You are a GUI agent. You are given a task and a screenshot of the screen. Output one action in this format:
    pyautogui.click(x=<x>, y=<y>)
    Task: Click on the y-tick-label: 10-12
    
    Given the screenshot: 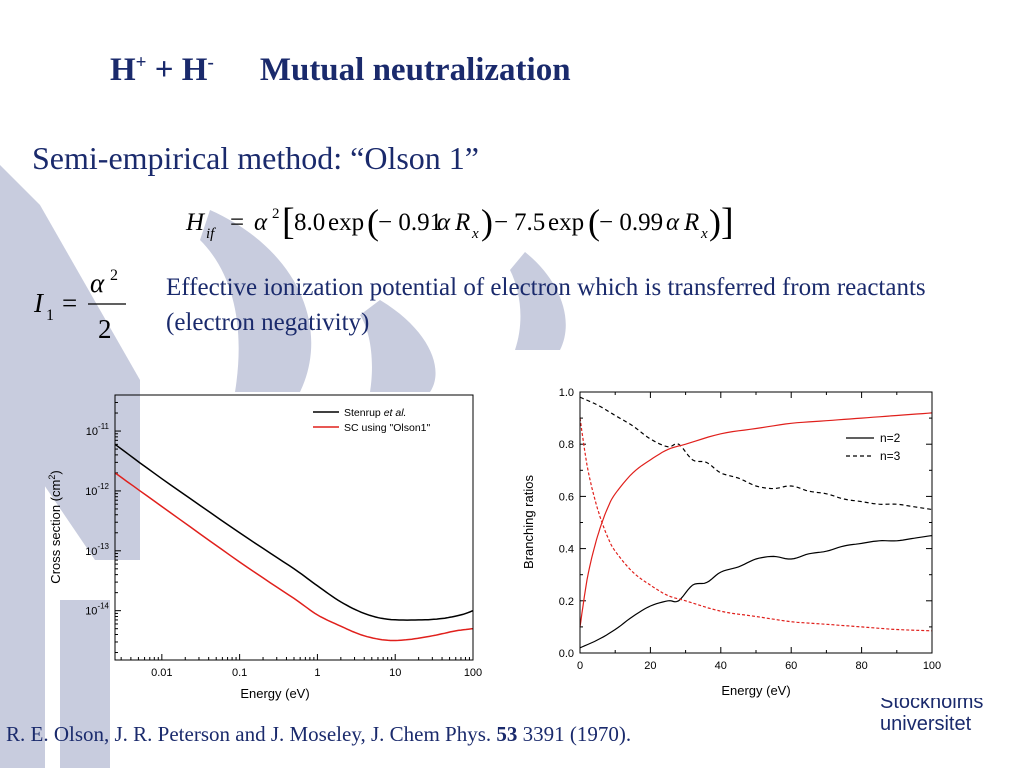 What is the action you would take?
    pyautogui.click(x=97, y=490)
    